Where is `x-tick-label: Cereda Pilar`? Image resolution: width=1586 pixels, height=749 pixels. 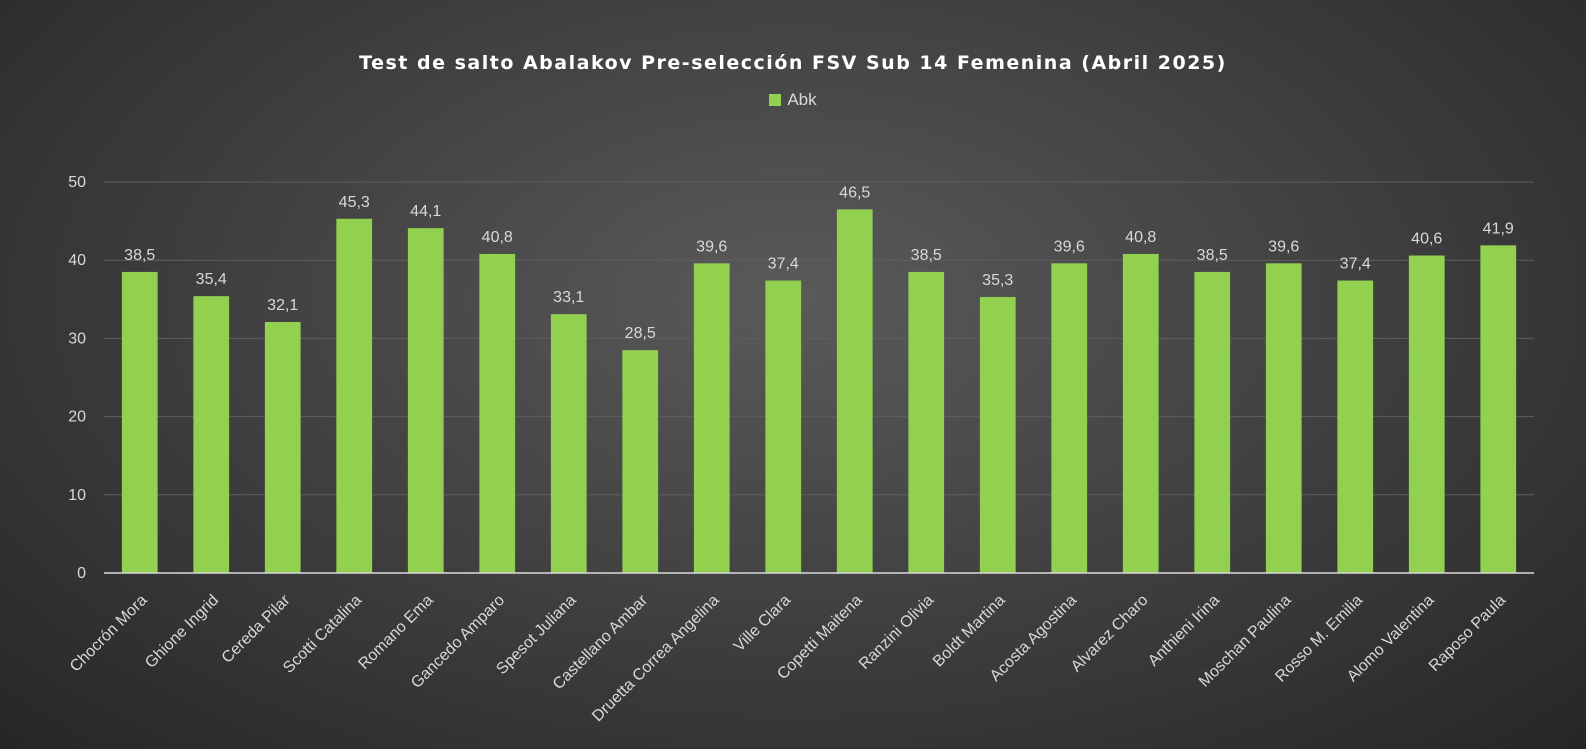 x-tick-label: Cereda Pilar is located at coordinates (256, 628).